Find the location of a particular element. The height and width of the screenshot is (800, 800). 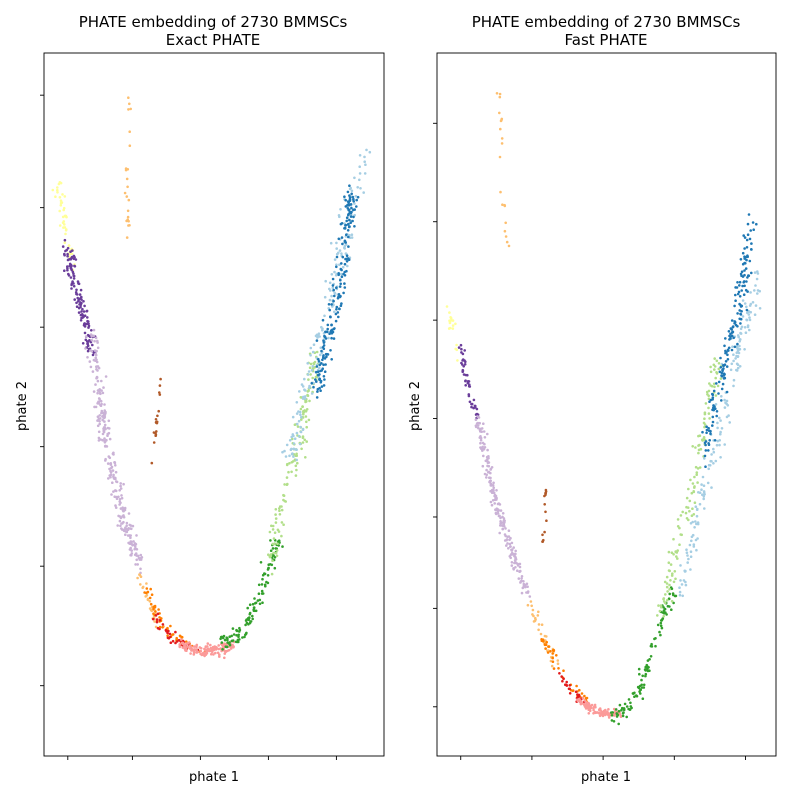

x-axis-label: phate 1 is located at coordinates (214, 777).